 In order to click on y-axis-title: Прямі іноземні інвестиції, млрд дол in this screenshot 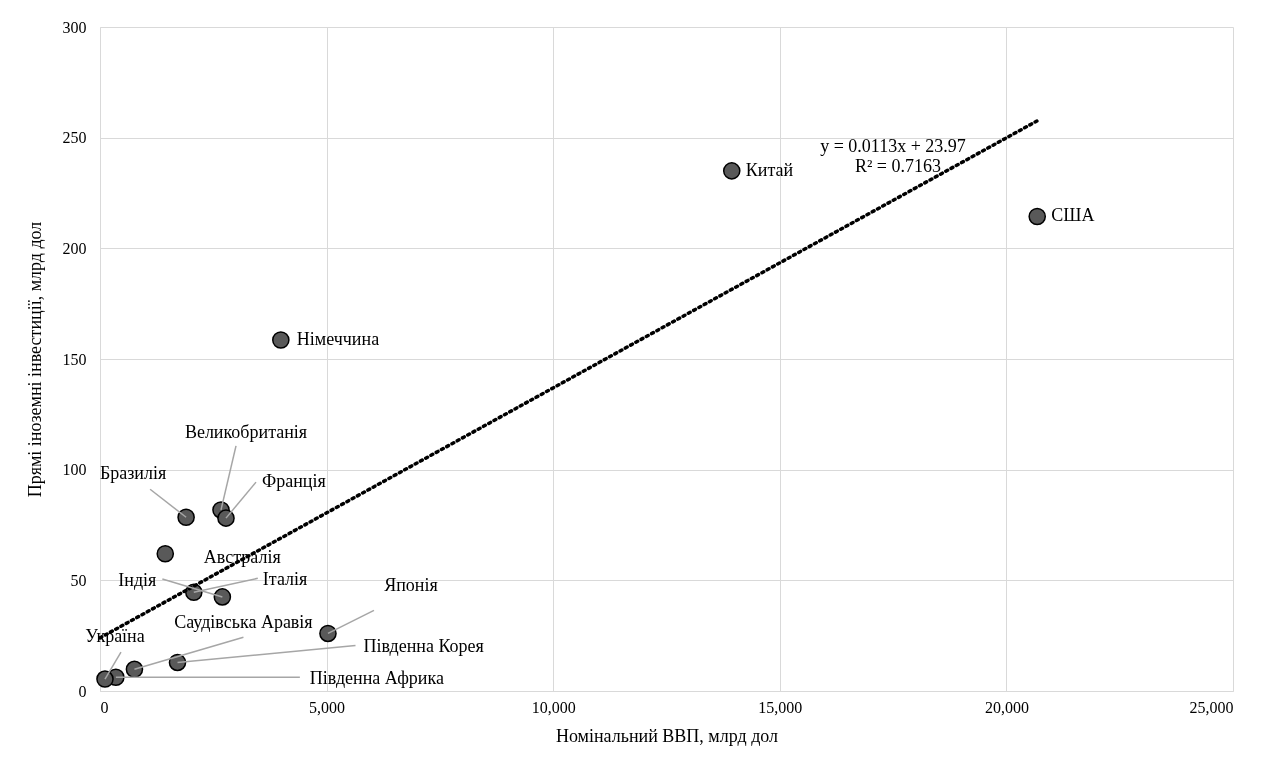, I will do `click(34, 359)`.